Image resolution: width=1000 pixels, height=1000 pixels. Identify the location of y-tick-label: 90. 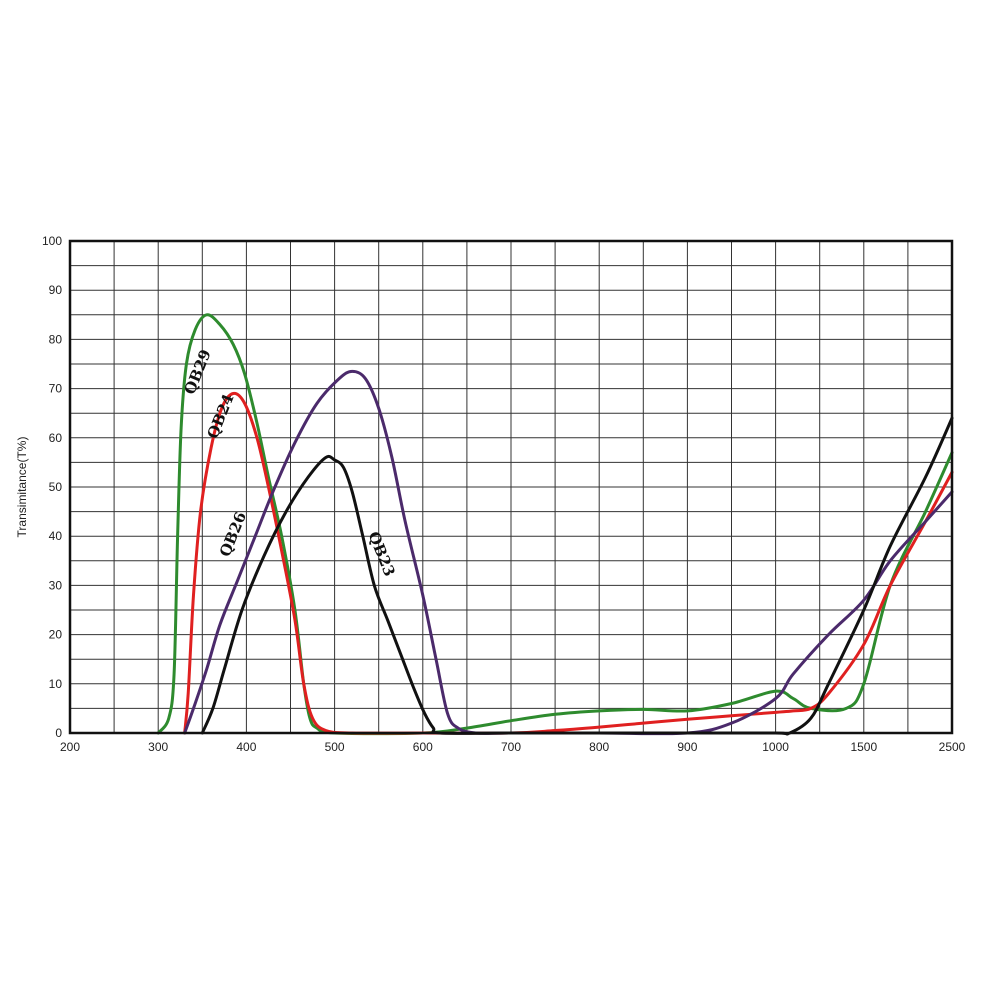
(56, 290).